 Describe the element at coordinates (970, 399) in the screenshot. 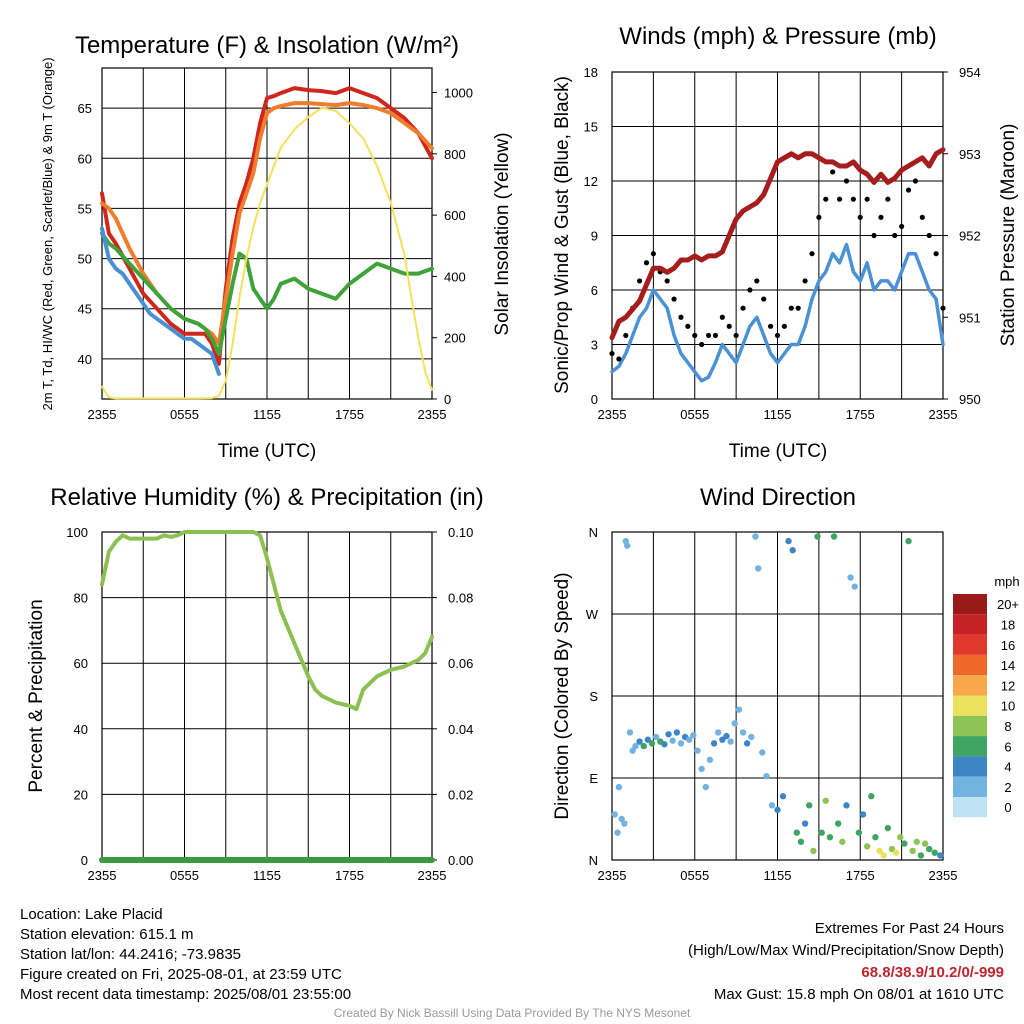

I see `winds-y2-tick-label: 950` at that location.